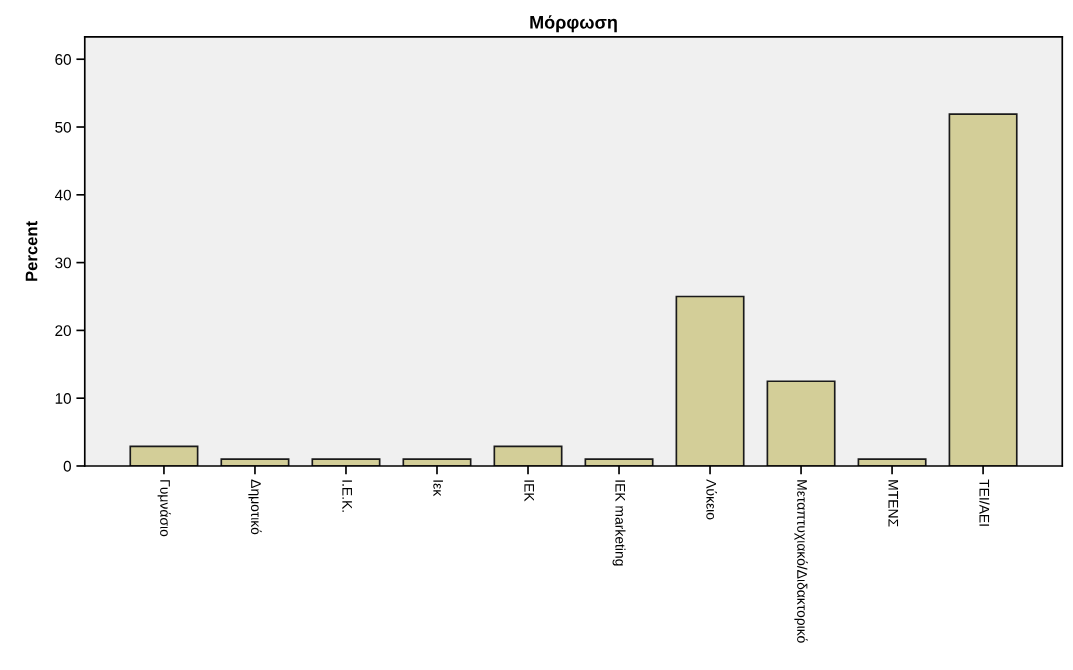 Image resolution: width=1073 pixels, height=670 pixels. Describe the element at coordinates (255, 507) in the screenshot. I see `x-tick-label: Δημοτικό` at that location.